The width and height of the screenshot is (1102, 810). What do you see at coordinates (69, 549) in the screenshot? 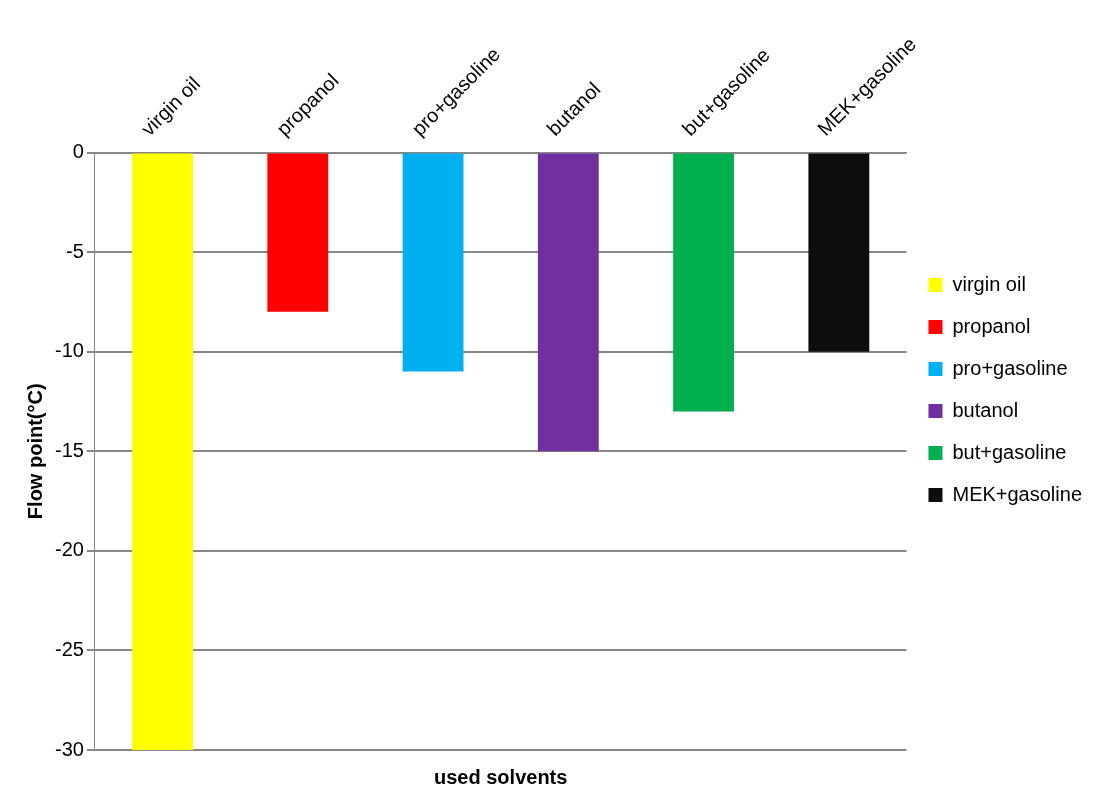
I see `y-tick-label: -20` at bounding box center [69, 549].